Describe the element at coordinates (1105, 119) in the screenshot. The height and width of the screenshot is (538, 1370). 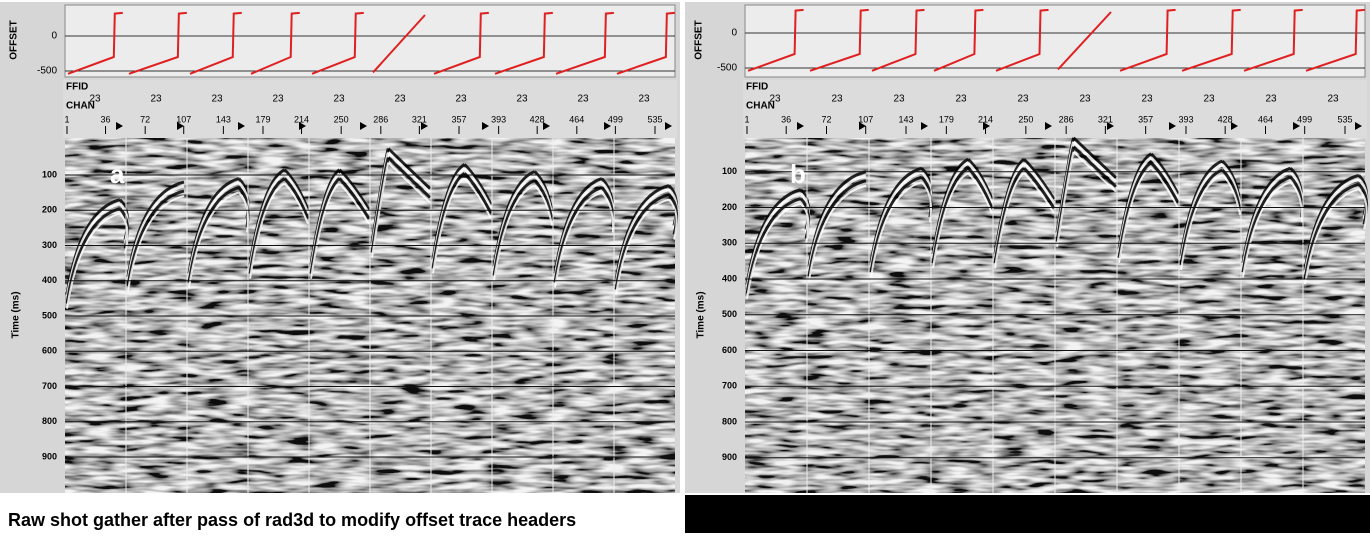
I see `chan-value: 321` at that location.